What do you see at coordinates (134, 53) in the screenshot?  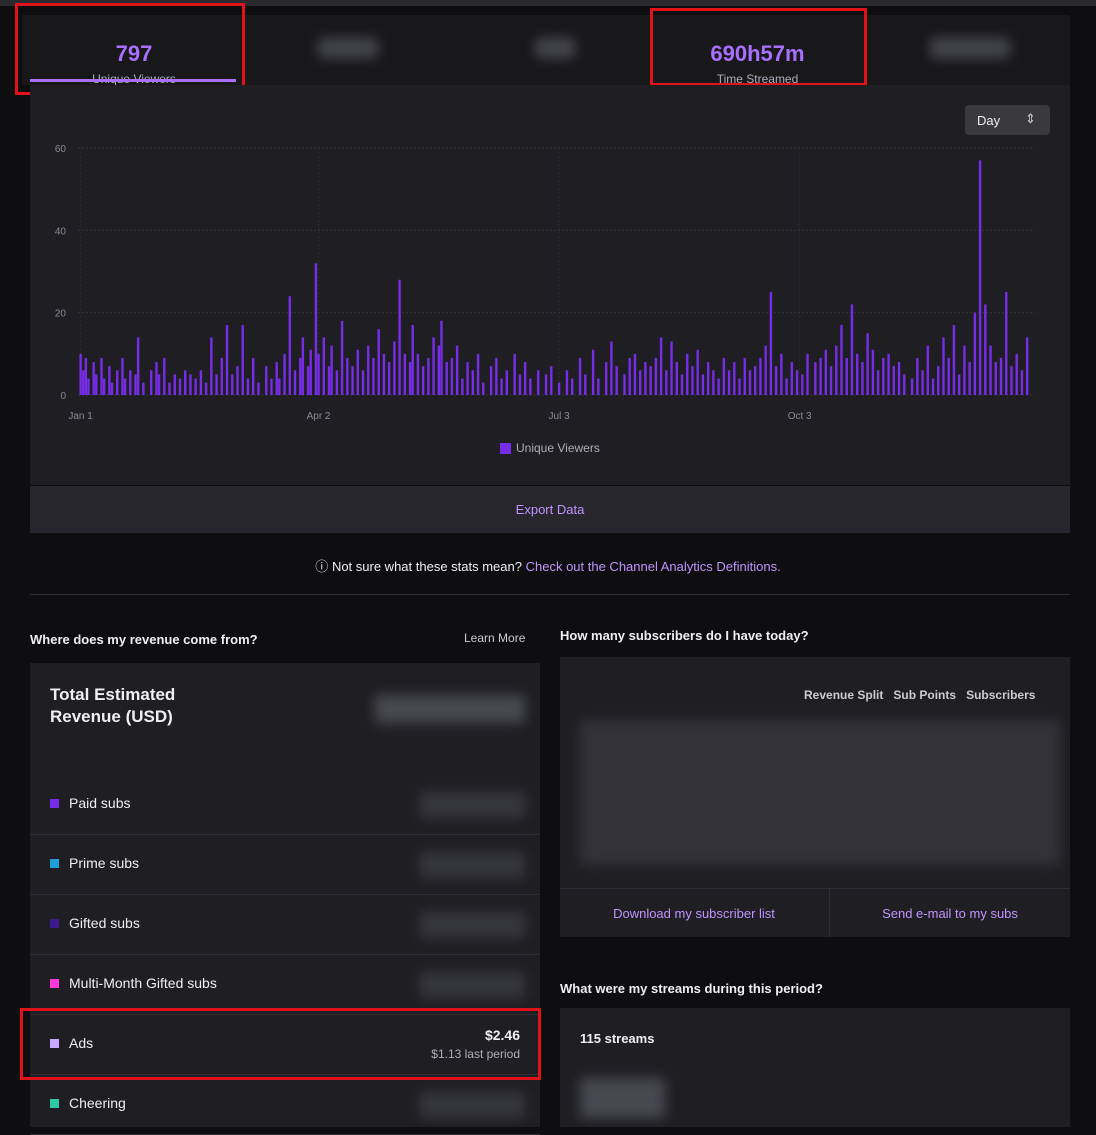 I see `tile-value: 797` at bounding box center [134, 53].